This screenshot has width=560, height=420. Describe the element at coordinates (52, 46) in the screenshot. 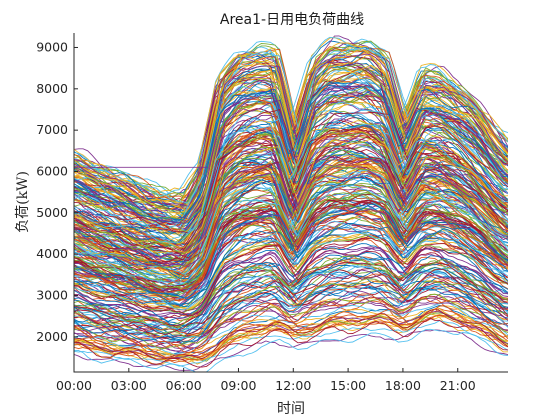

I see `y-tick-label: 9000` at that location.